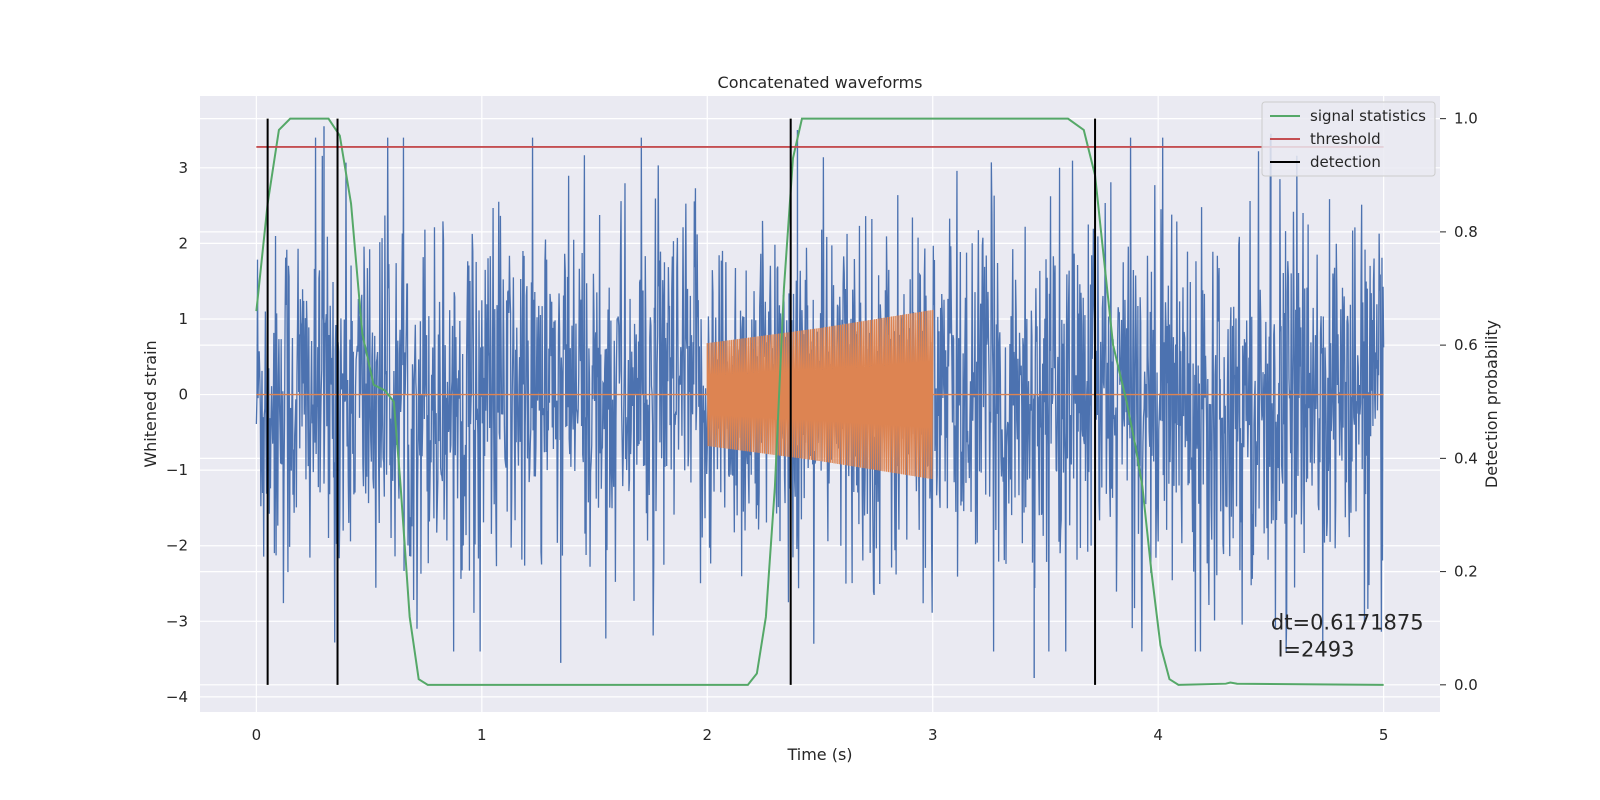  I want to click on chart-title: Concatenated waveforms, so click(820, 82).